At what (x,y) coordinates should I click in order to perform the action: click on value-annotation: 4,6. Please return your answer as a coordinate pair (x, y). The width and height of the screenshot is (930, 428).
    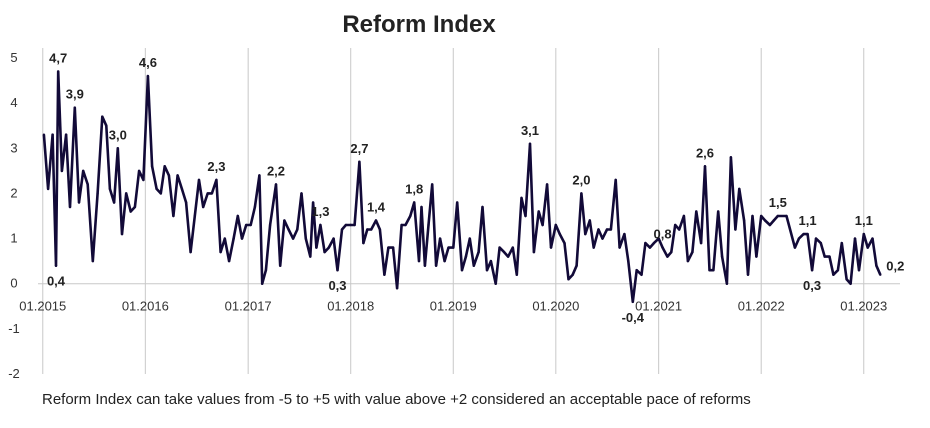
    Looking at the image, I should click on (148, 62).